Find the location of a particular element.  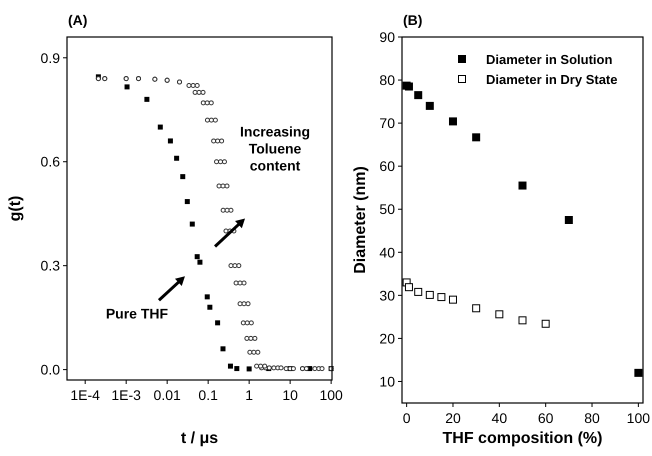

x-tick-label: 1E-3 is located at coordinates (126, 395).